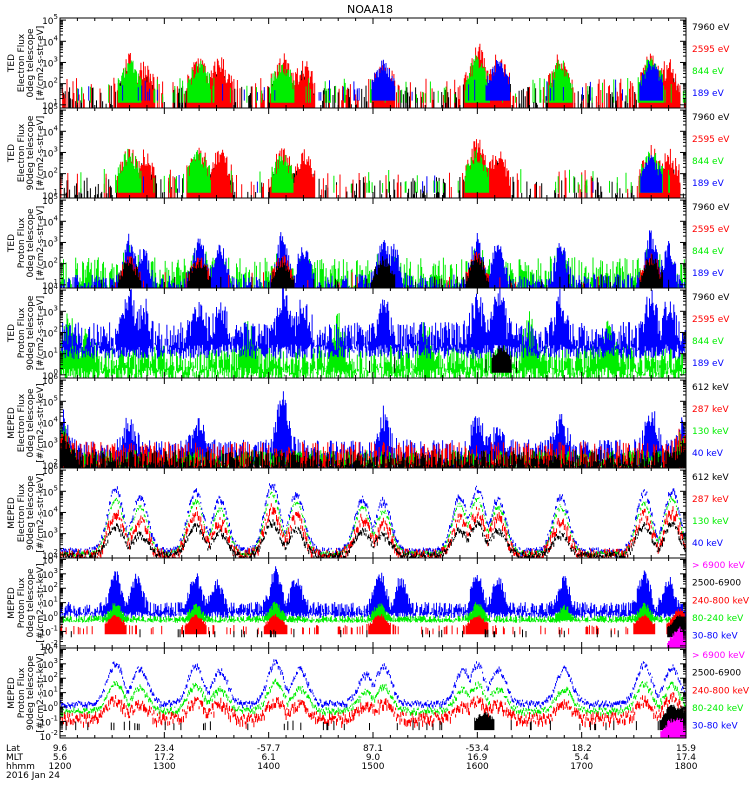  I want to click on footer-value: 1700, so click(581, 767).